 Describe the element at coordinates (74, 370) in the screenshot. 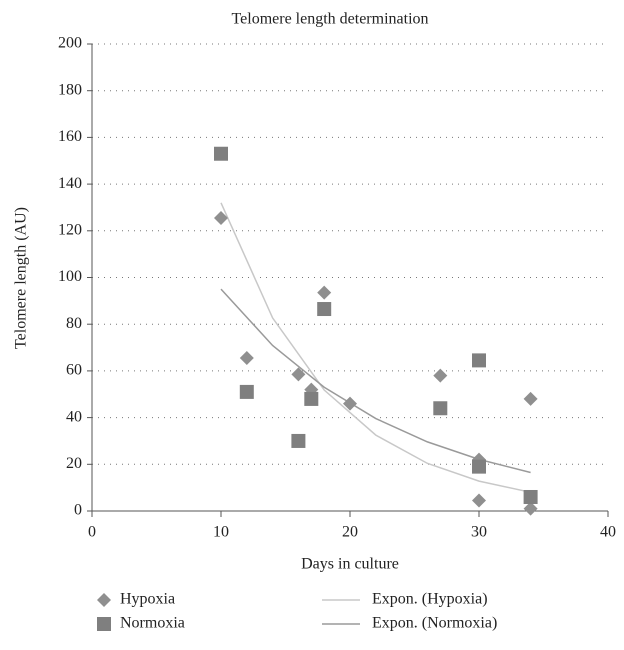

I see `y-tick-label: 60` at that location.